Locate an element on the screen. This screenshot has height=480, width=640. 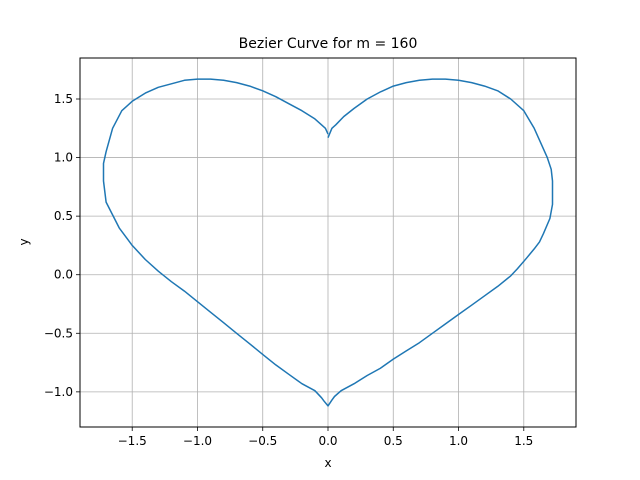
y-tick-label: −1.0 is located at coordinates (58, 392).